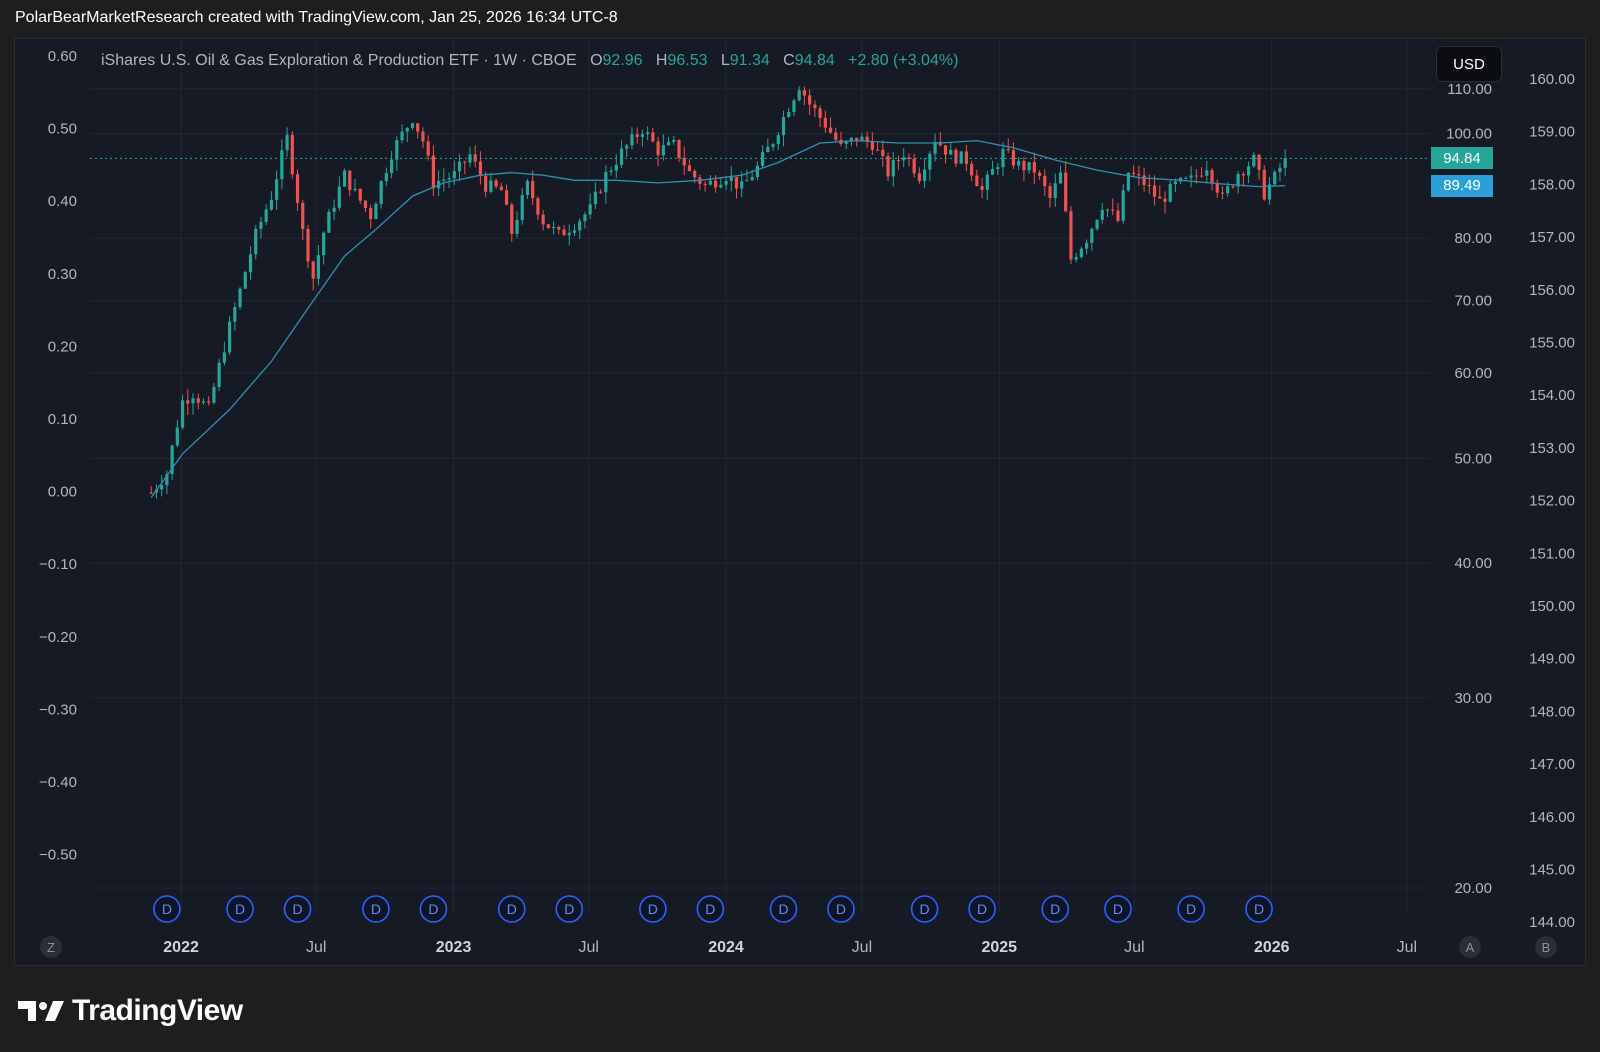 This screenshot has width=1600, height=1052. Describe the element at coordinates (454, 947) in the screenshot. I see `time-axis-label: 2023` at that location.